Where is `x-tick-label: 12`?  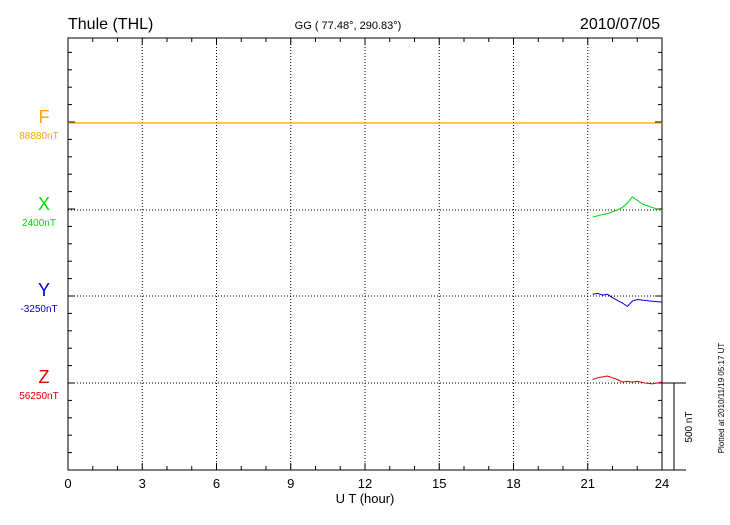
x-tick-label: 12 is located at coordinates (365, 483).